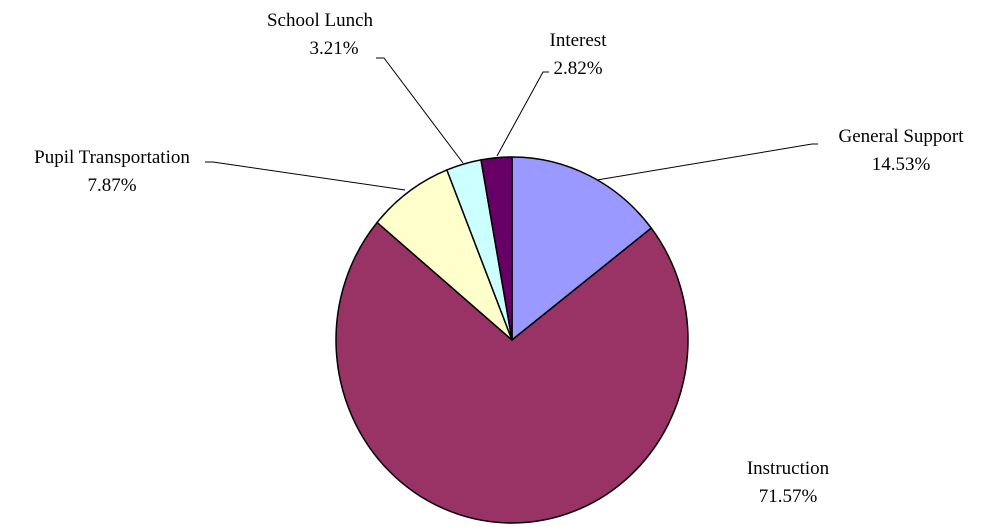  What do you see at coordinates (112, 157) in the screenshot?
I see `slice-label-pupil-transportation: Pupil Transportation` at bounding box center [112, 157].